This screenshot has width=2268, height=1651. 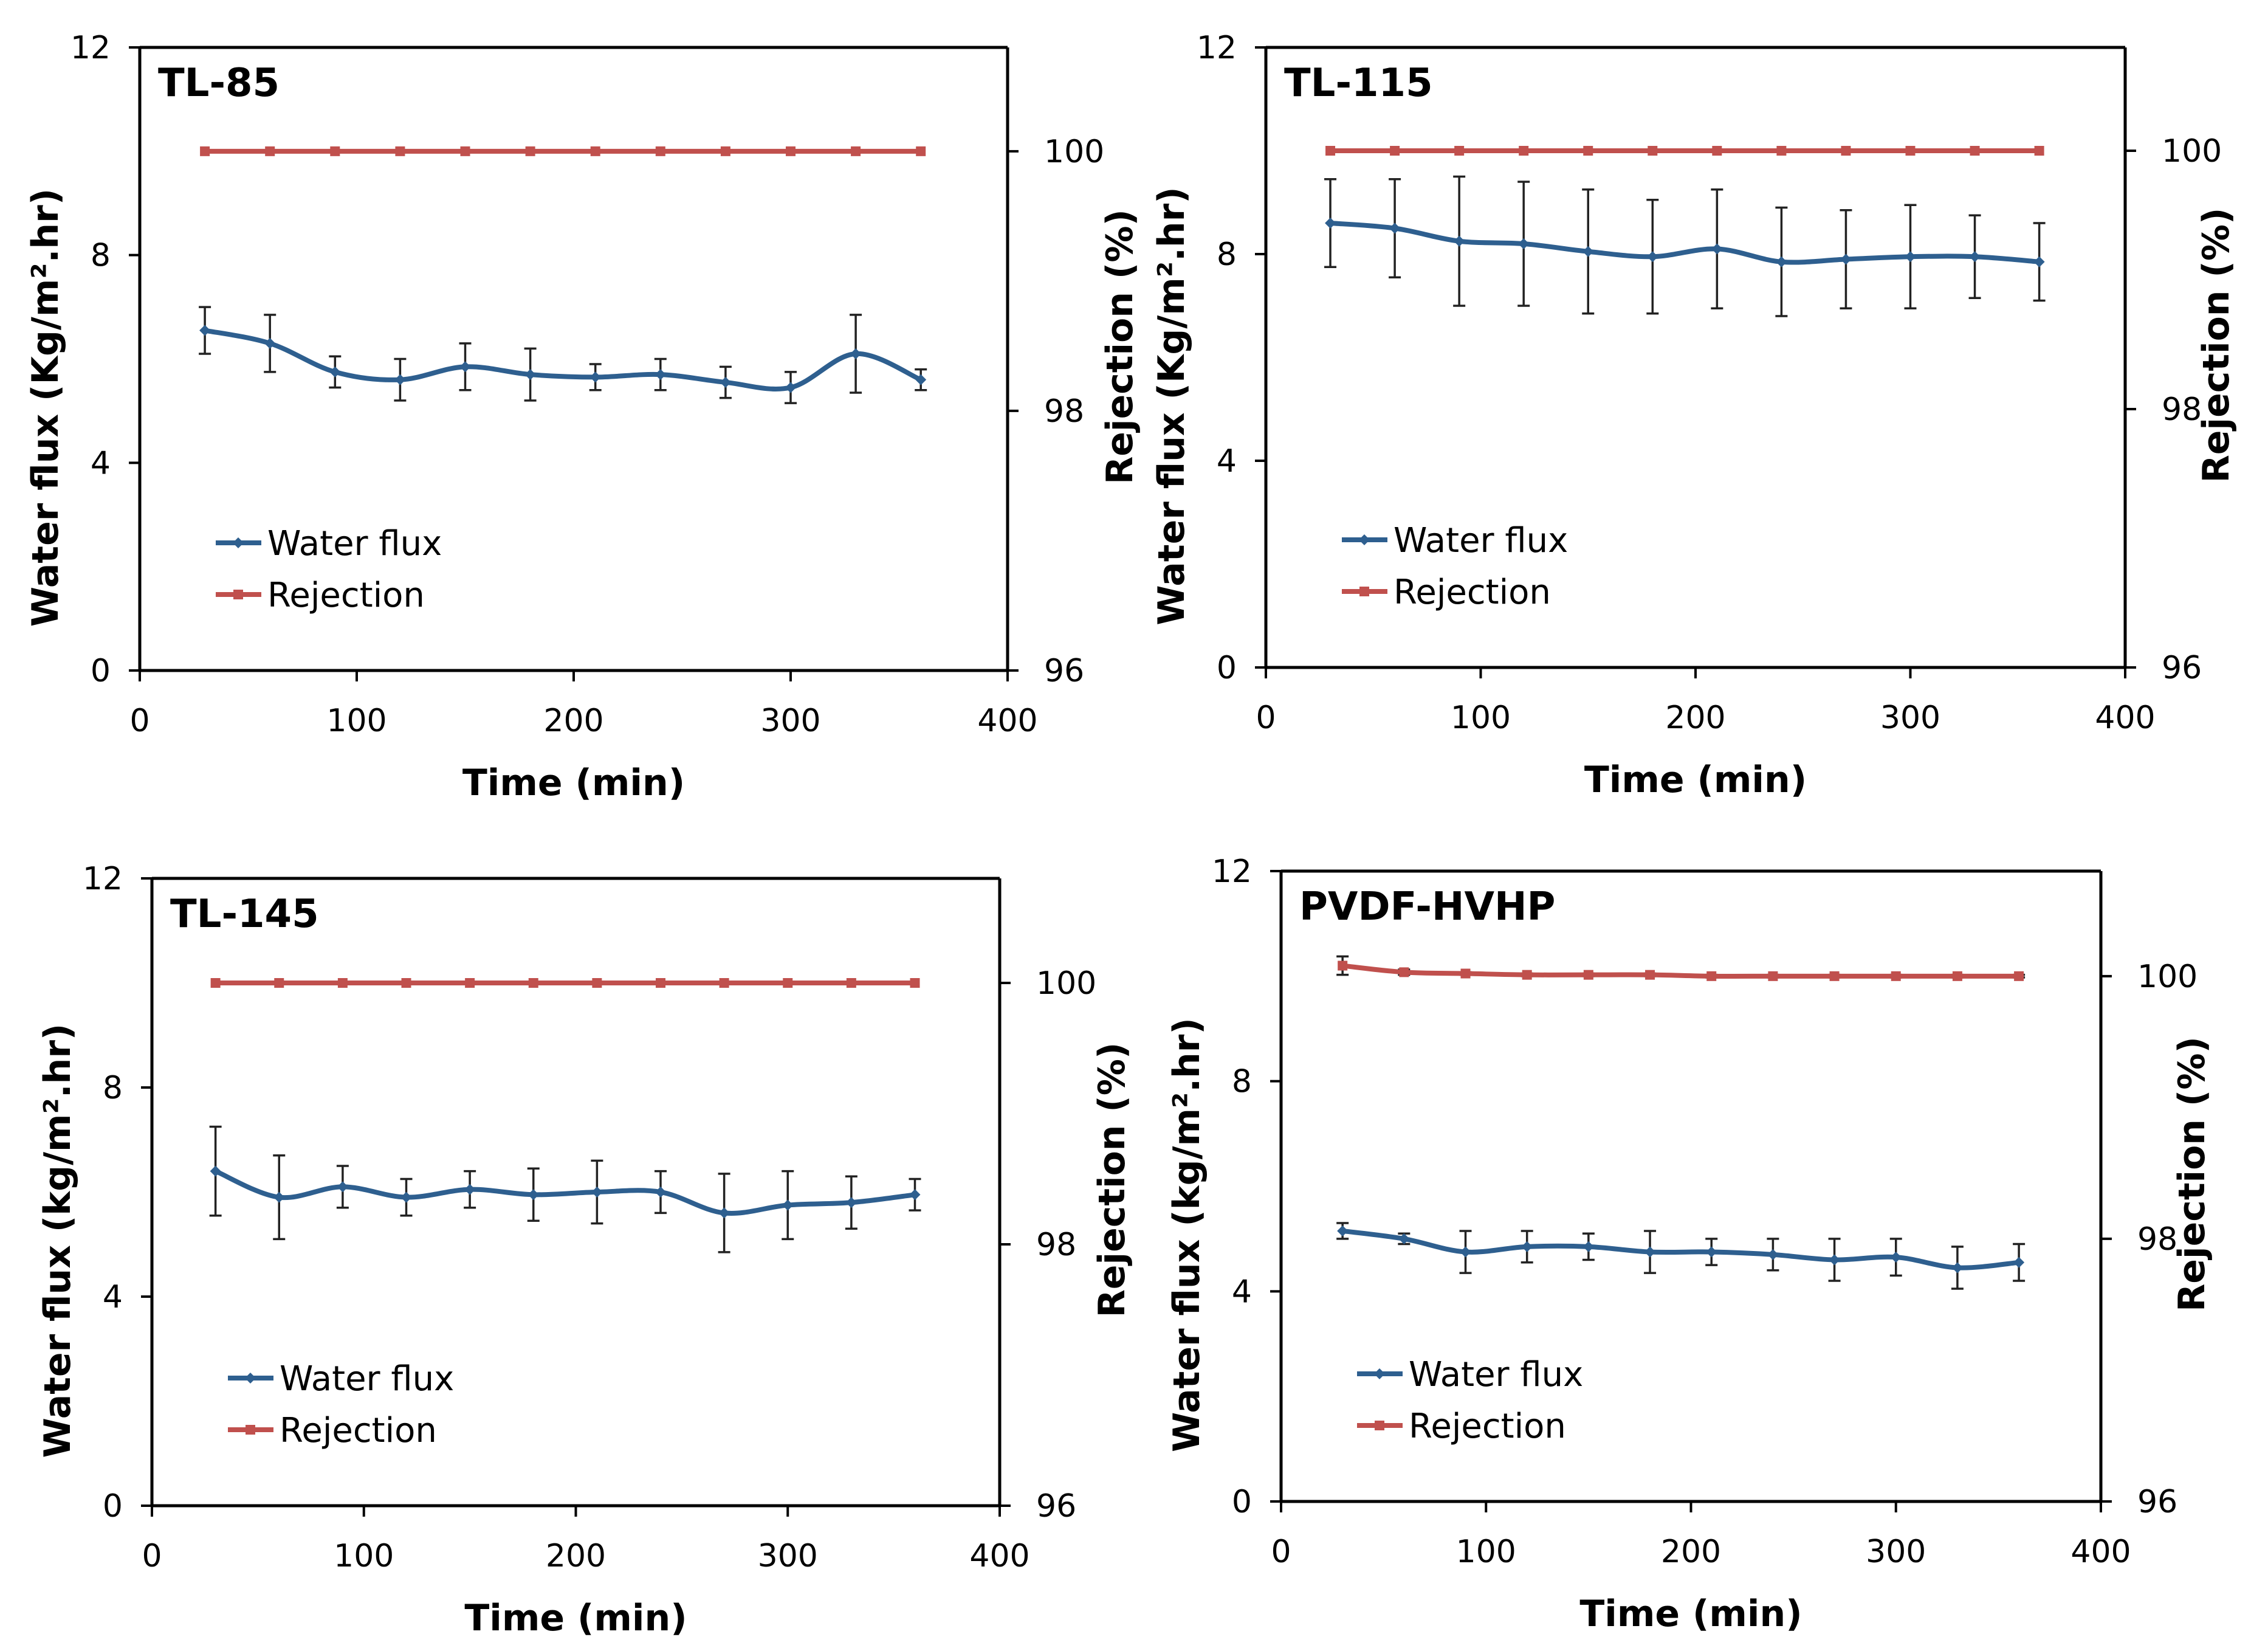 What do you see at coordinates (1359, 83) in the screenshot?
I see `panel-title: TL-115` at bounding box center [1359, 83].